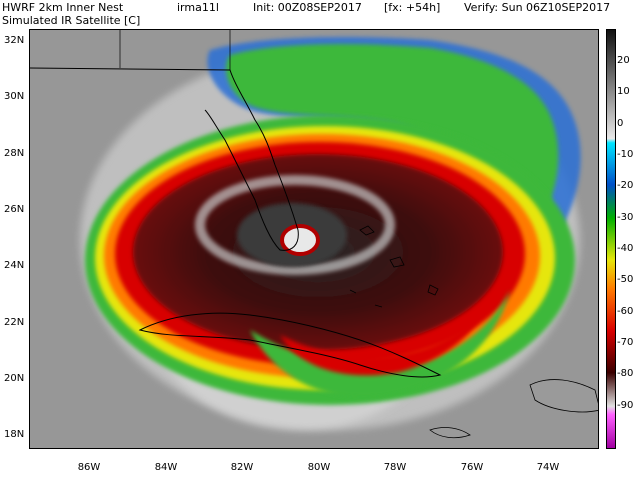  Describe the element at coordinates (14, 322) in the screenshot. I see `lat-label: 22N` at that location.